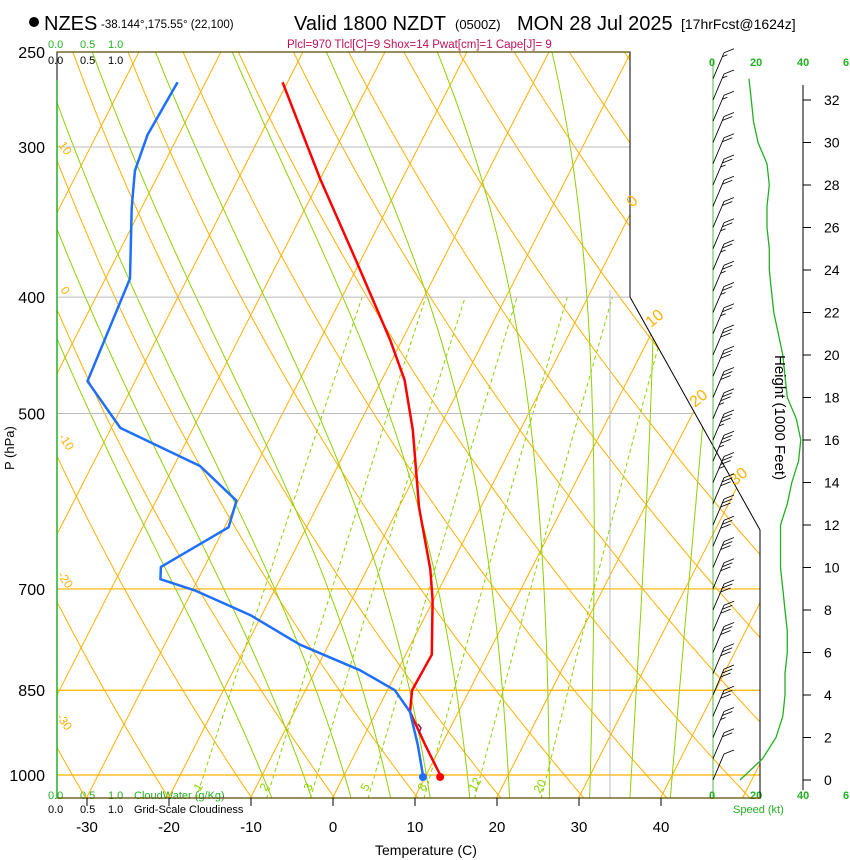  I want to click on height-tick-label: 10, so click(832, 568).